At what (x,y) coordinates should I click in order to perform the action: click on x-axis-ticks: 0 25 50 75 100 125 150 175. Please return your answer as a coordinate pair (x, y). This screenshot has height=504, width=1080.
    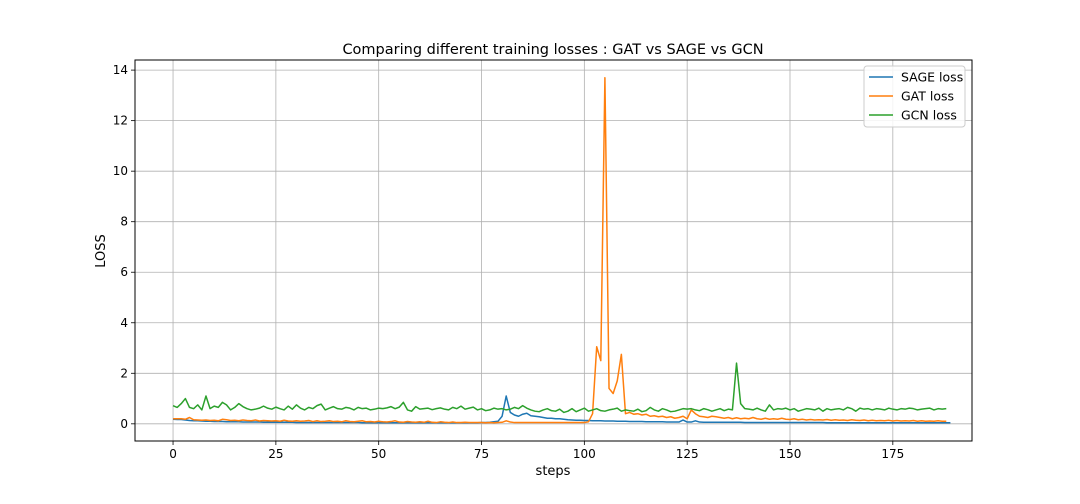
    Looking at the image, I should click on (536, 451).